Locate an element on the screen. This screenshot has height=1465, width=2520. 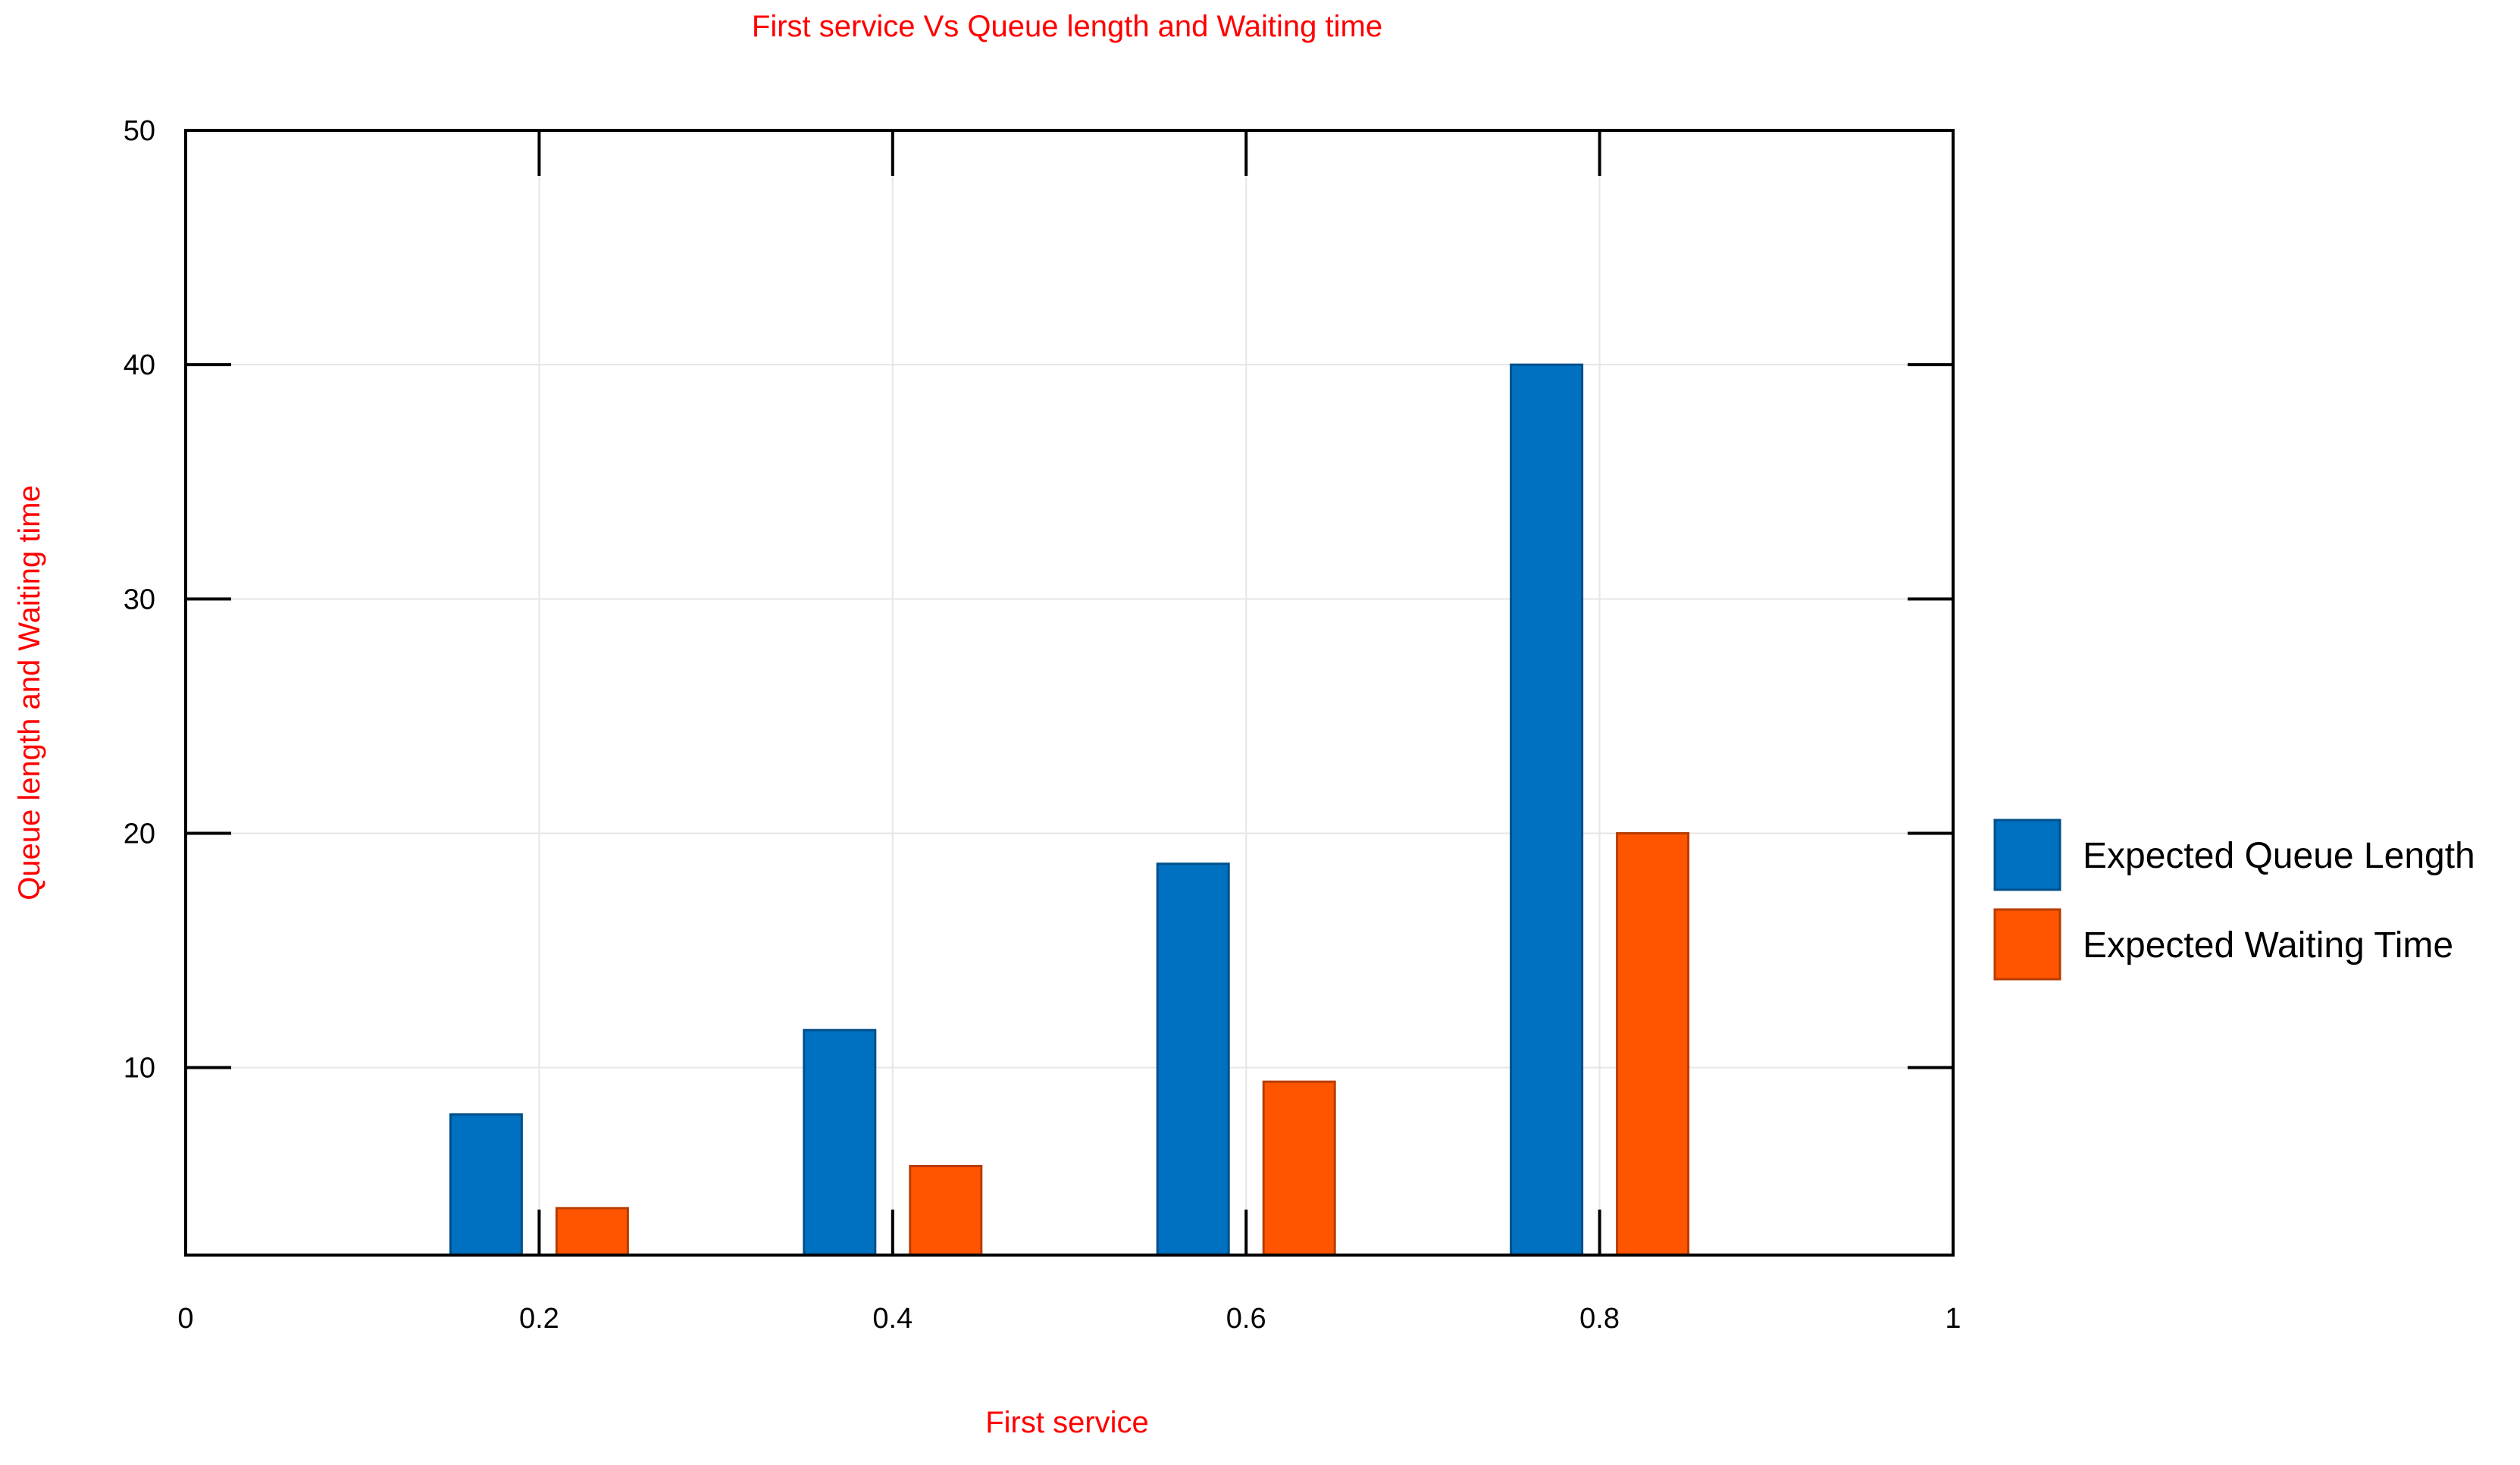
x-tick-label: 0.6 is located at coordinates (1246, 1319).